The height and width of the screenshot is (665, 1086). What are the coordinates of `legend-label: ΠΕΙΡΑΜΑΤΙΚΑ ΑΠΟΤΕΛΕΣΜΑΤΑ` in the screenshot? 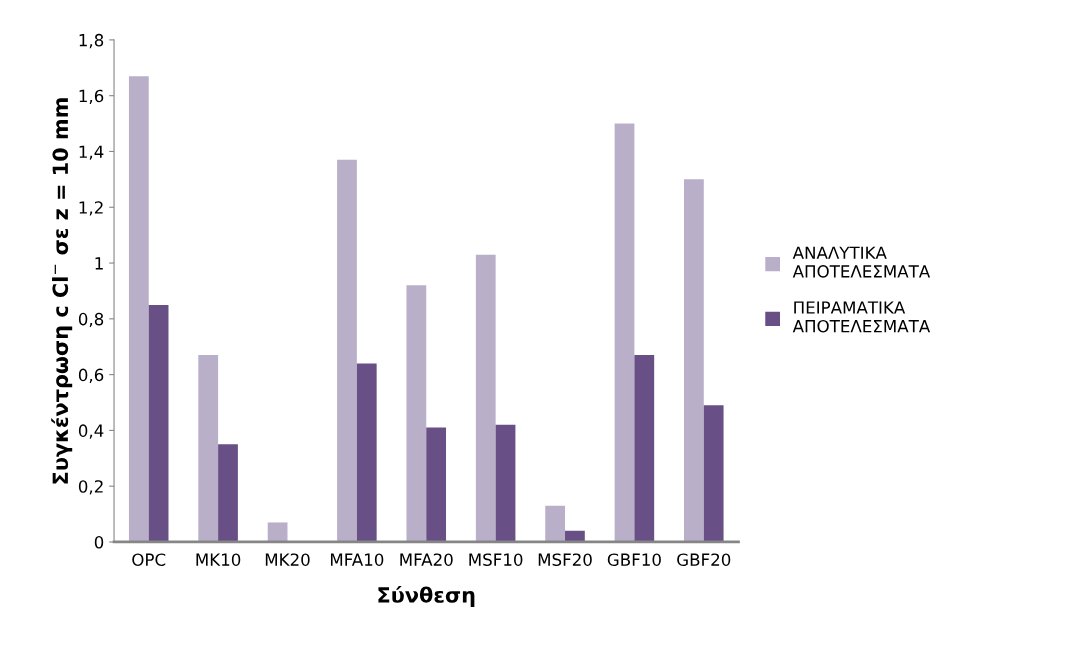 It's located at (861, 317).